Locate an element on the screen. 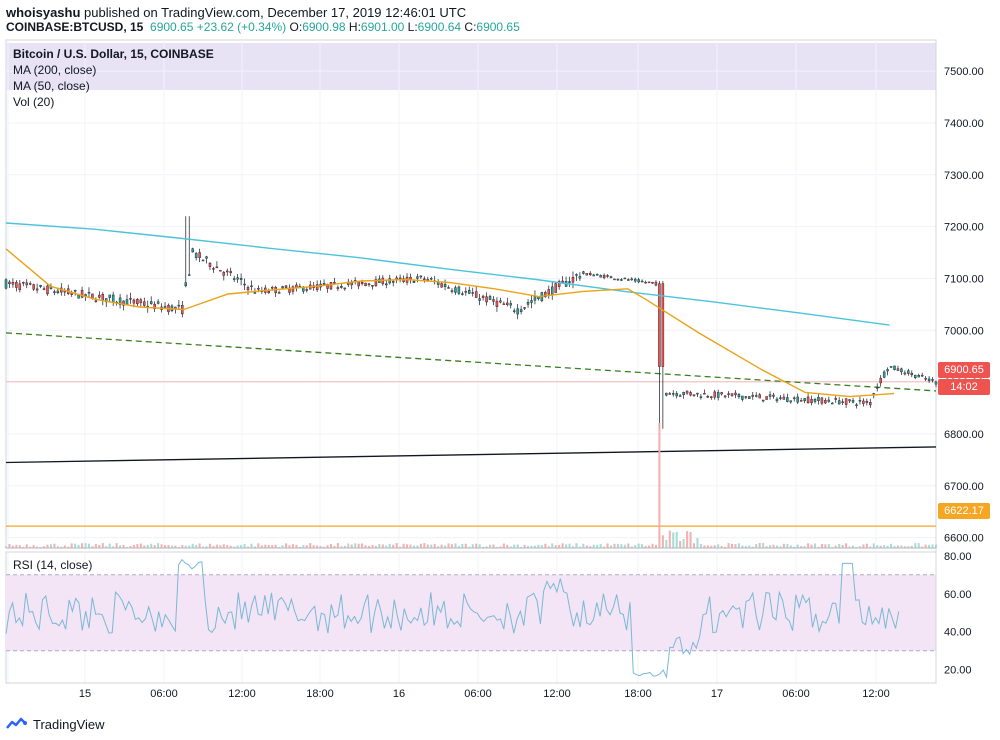  legend-vol: Vol (20) is located at coordinates (34, 102).